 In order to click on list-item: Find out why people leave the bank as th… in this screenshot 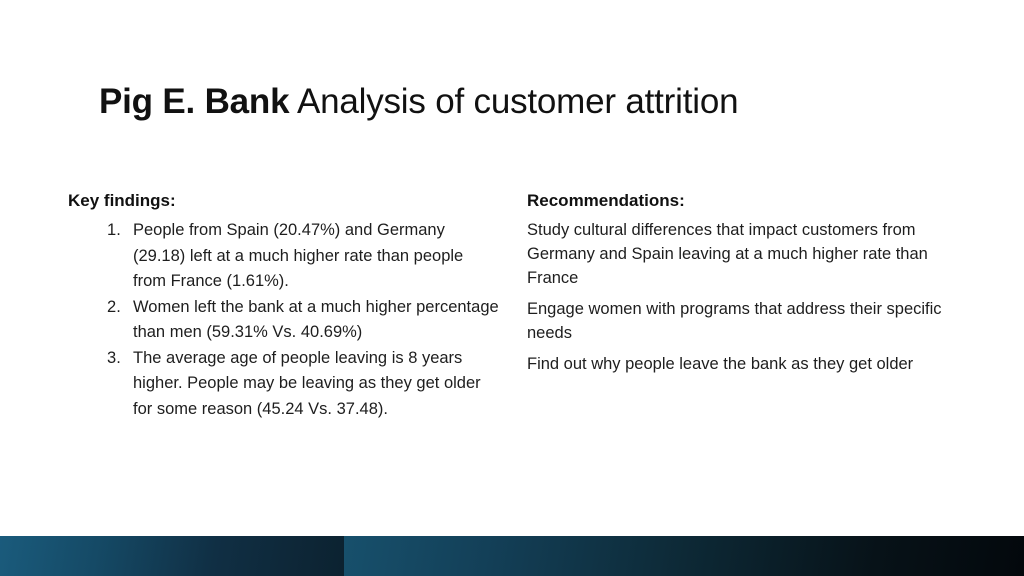, I will do `click(720, 364)`.